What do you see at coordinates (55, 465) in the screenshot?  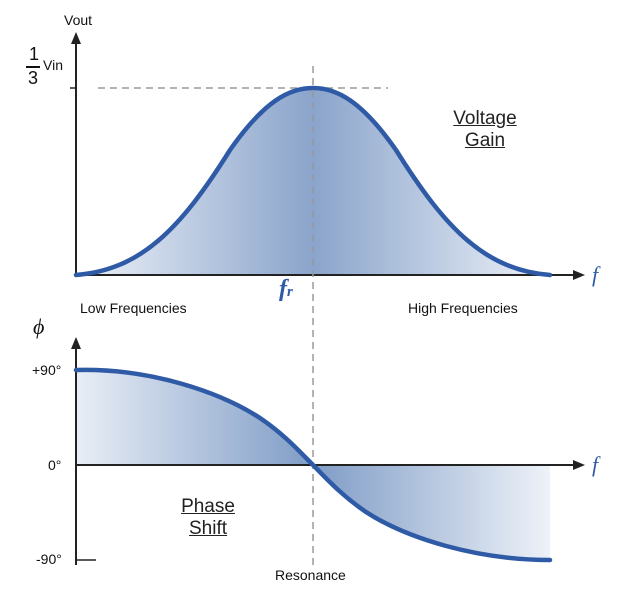 I see `tick-zero: 0°` at bounding box center [55, 465].